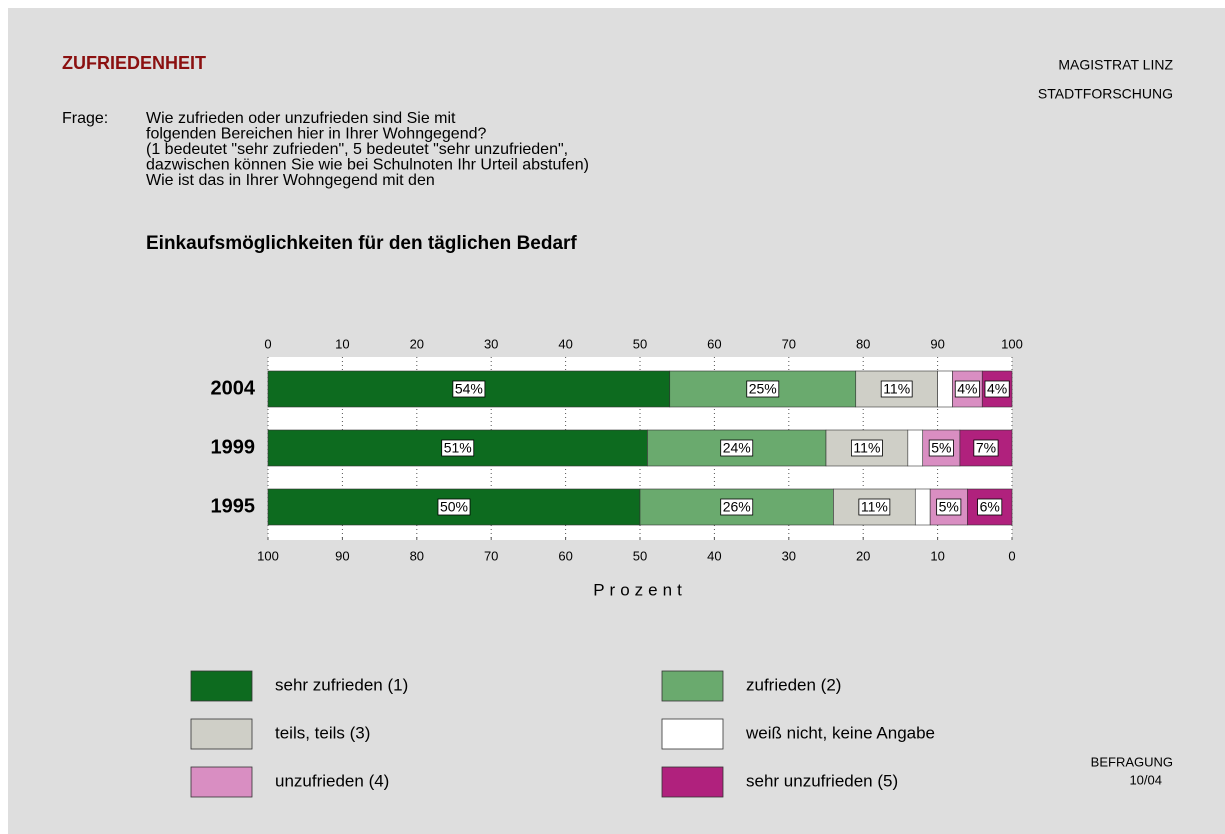  What do you see at coordinates (322, 732) in the screenshot?
I see `legend-label: teils, teils (3)` at bounding box center [322, 732].